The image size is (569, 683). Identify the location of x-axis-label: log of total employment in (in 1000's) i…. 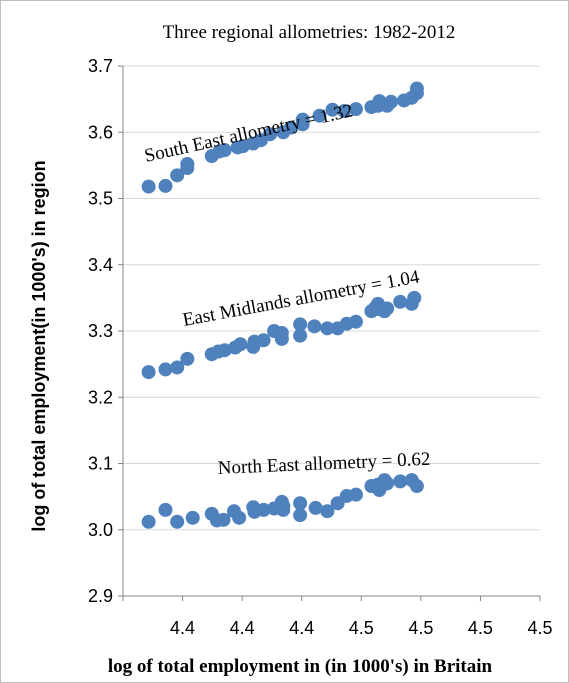
(300, 666).